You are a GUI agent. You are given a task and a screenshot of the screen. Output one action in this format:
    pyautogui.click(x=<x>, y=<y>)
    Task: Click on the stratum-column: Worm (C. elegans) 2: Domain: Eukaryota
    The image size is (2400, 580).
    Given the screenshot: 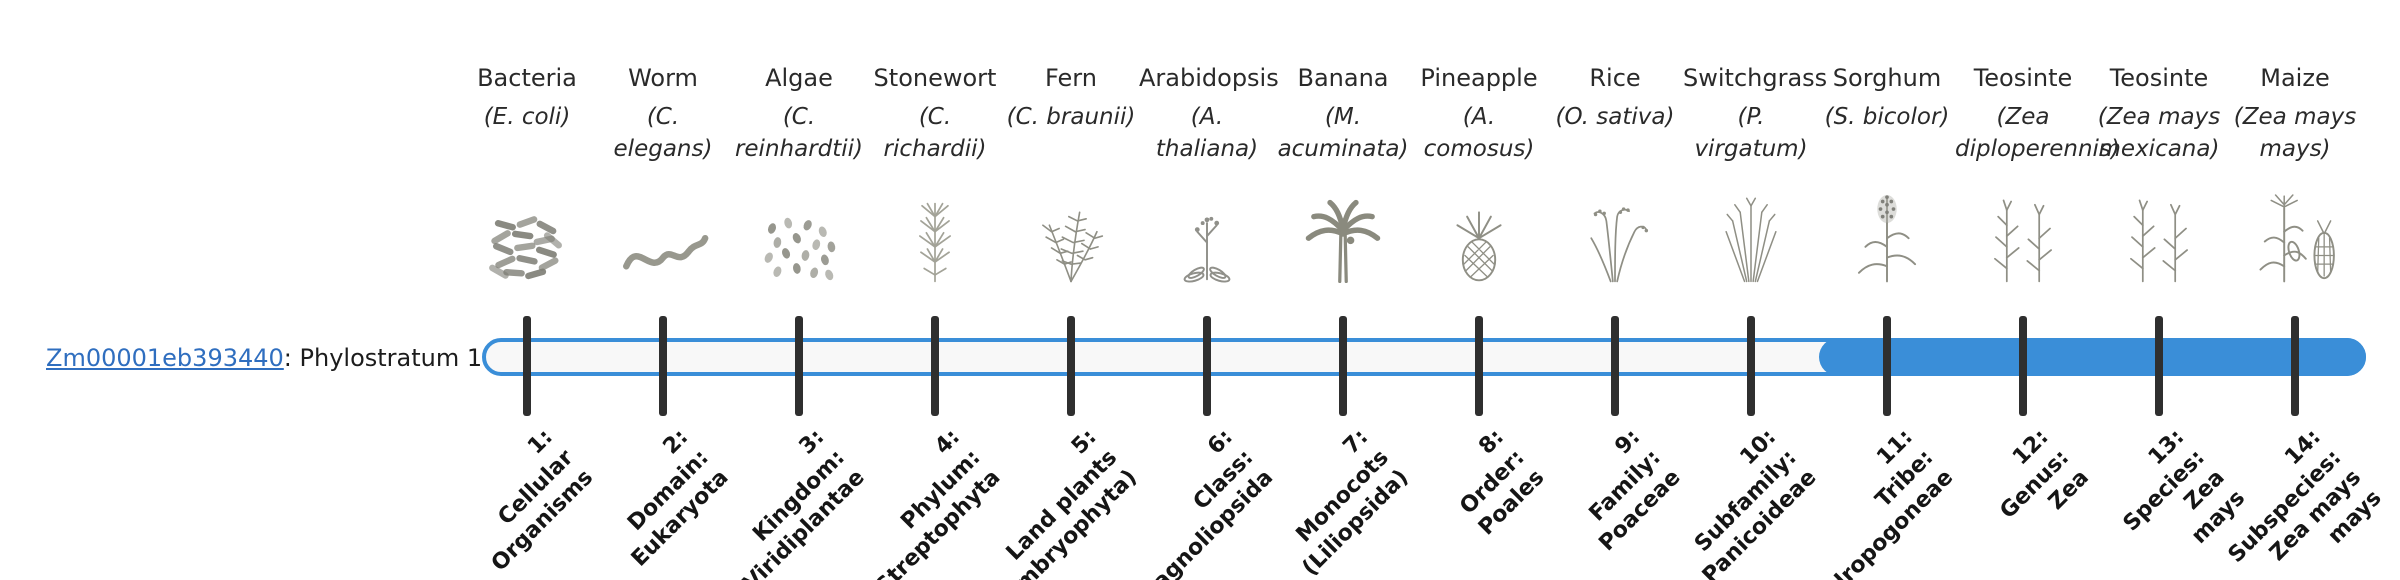 What is the action you would take?
    pyautogui.click(x=664, y=290)
    